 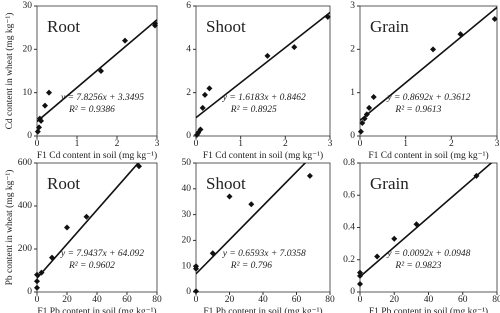 What do you see at coordinates (102, 254) in the screenshot?
I see `equation: y = 7.9437x + 64.092` at bounding box center [102, 254].